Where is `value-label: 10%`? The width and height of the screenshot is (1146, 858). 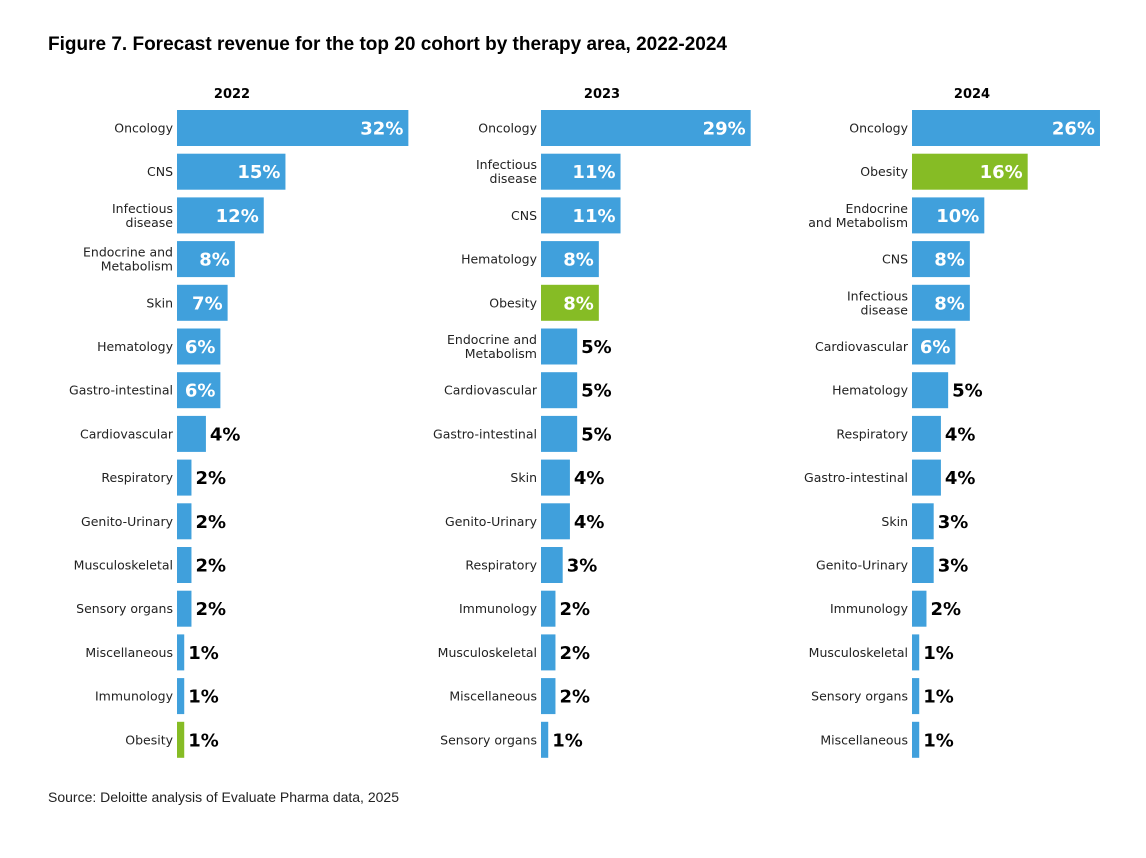 value-label: 10% is located at coordinates (957, 216).